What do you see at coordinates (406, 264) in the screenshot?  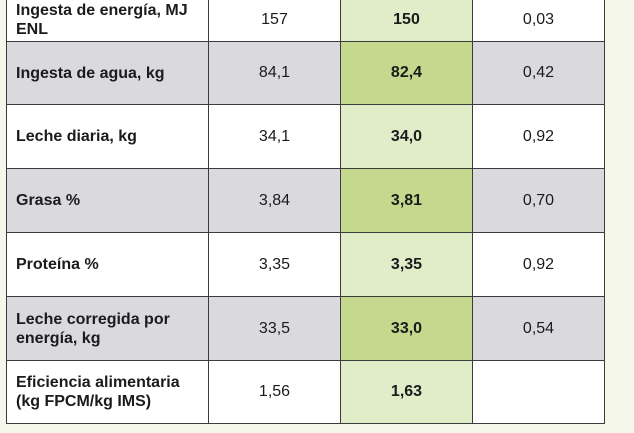 I see `treatment-value: 3,35` at bounding box center [406, 264].